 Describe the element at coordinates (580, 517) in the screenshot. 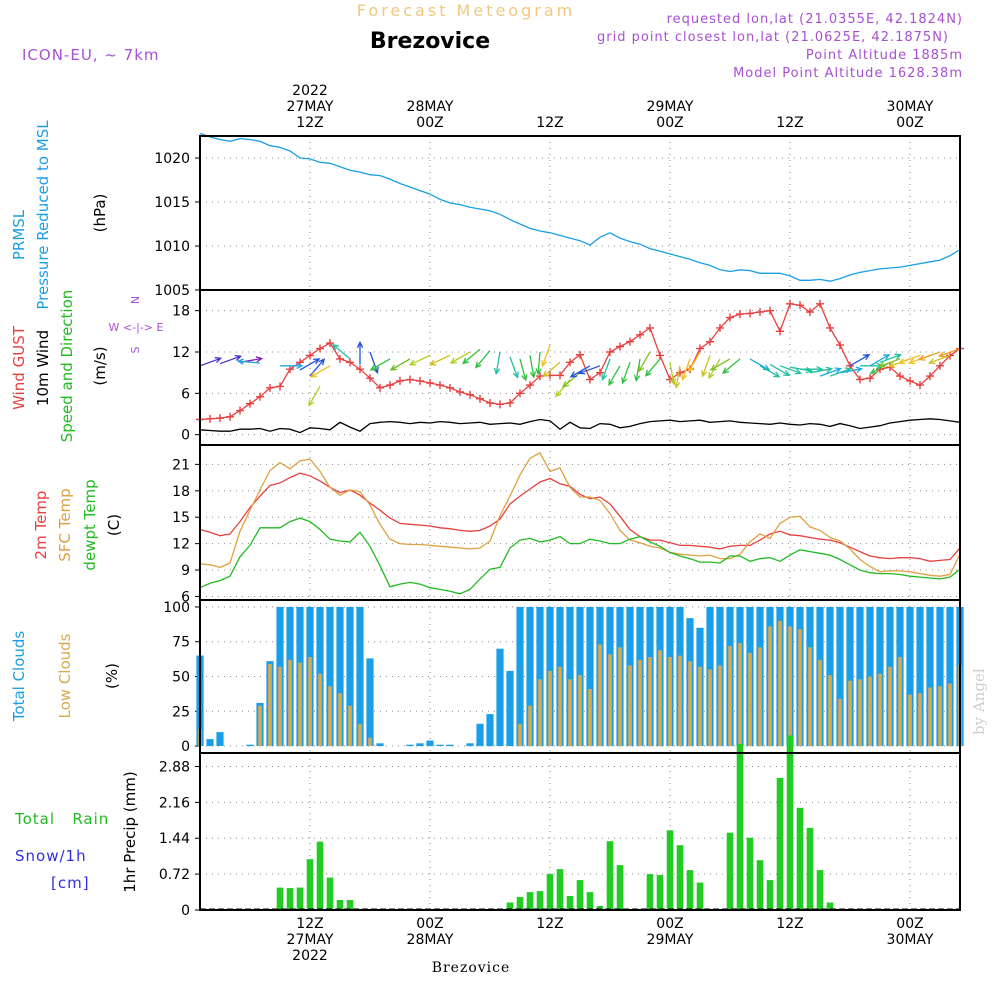

I see `series-line-2m-temp` at that location.